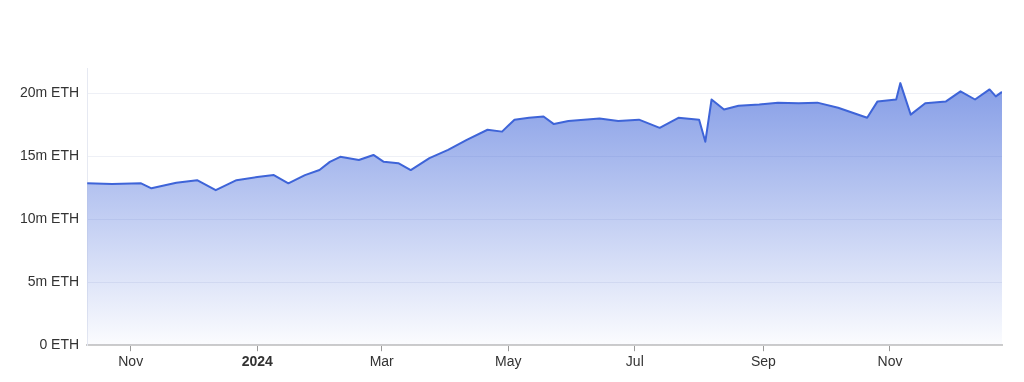 This screenshot has width=1024, height=382. Describe the element at coordinates (53, 281) in the screenshot. I see `y-tick-label: 5m ETH` at that location.